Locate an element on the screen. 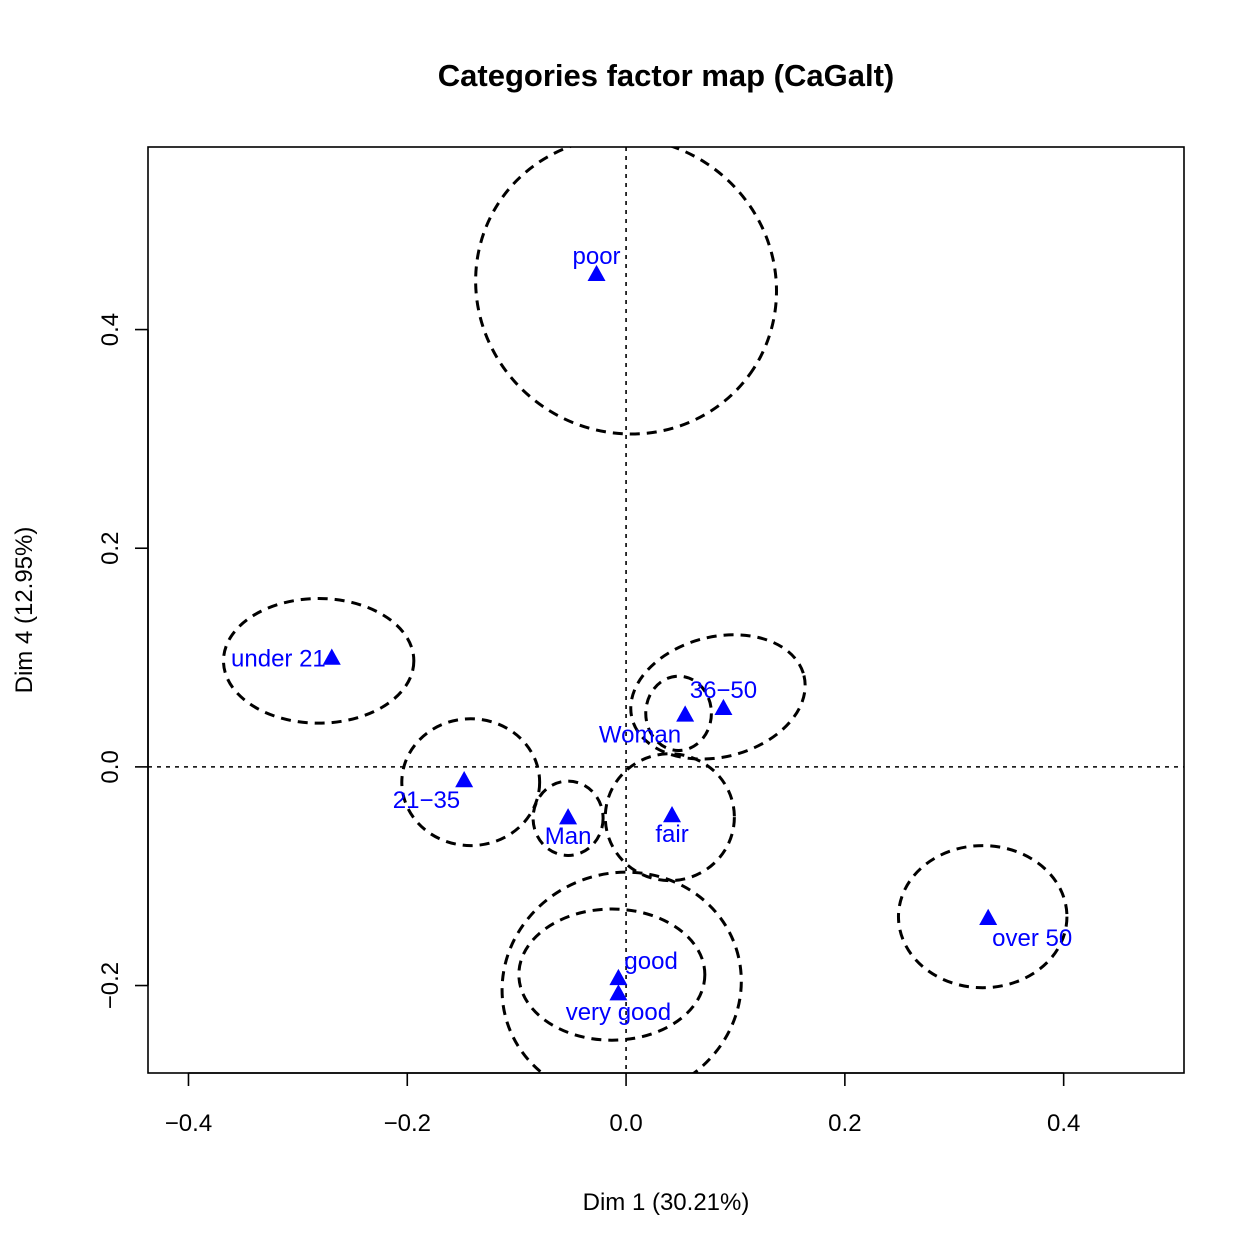 The height and width of the screenshot is (1258, 1260). point-label-36-50: 36−50 is located at coordinates (723, 690).